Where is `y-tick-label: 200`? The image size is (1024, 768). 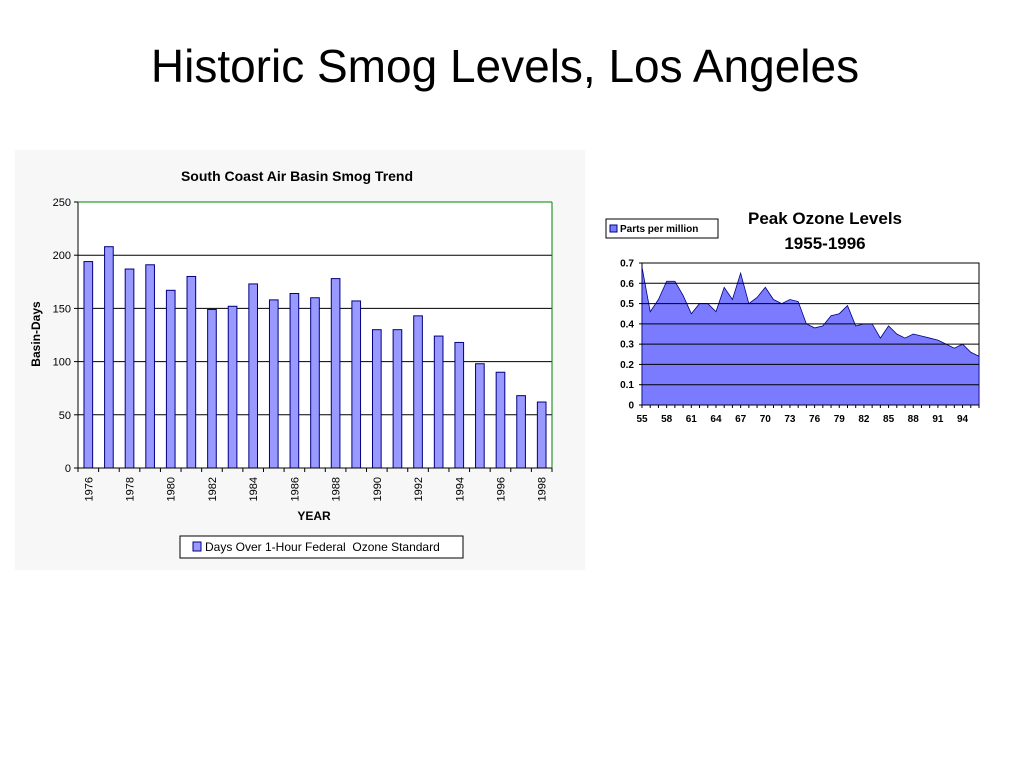
y-tick-label: 200 is located at coordinates (62, 256).